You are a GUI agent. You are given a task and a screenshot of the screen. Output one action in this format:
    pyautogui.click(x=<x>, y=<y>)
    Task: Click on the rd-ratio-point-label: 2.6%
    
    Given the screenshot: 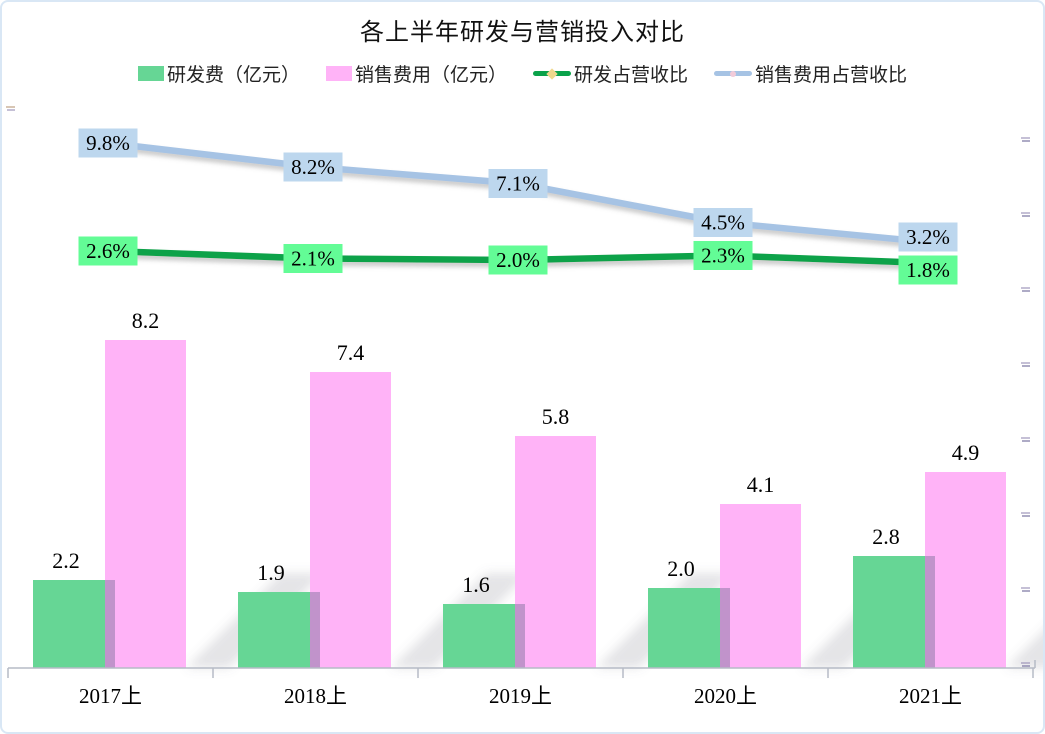 What is the action you would take?
    pyautogui.click(x=108, y=251)
    